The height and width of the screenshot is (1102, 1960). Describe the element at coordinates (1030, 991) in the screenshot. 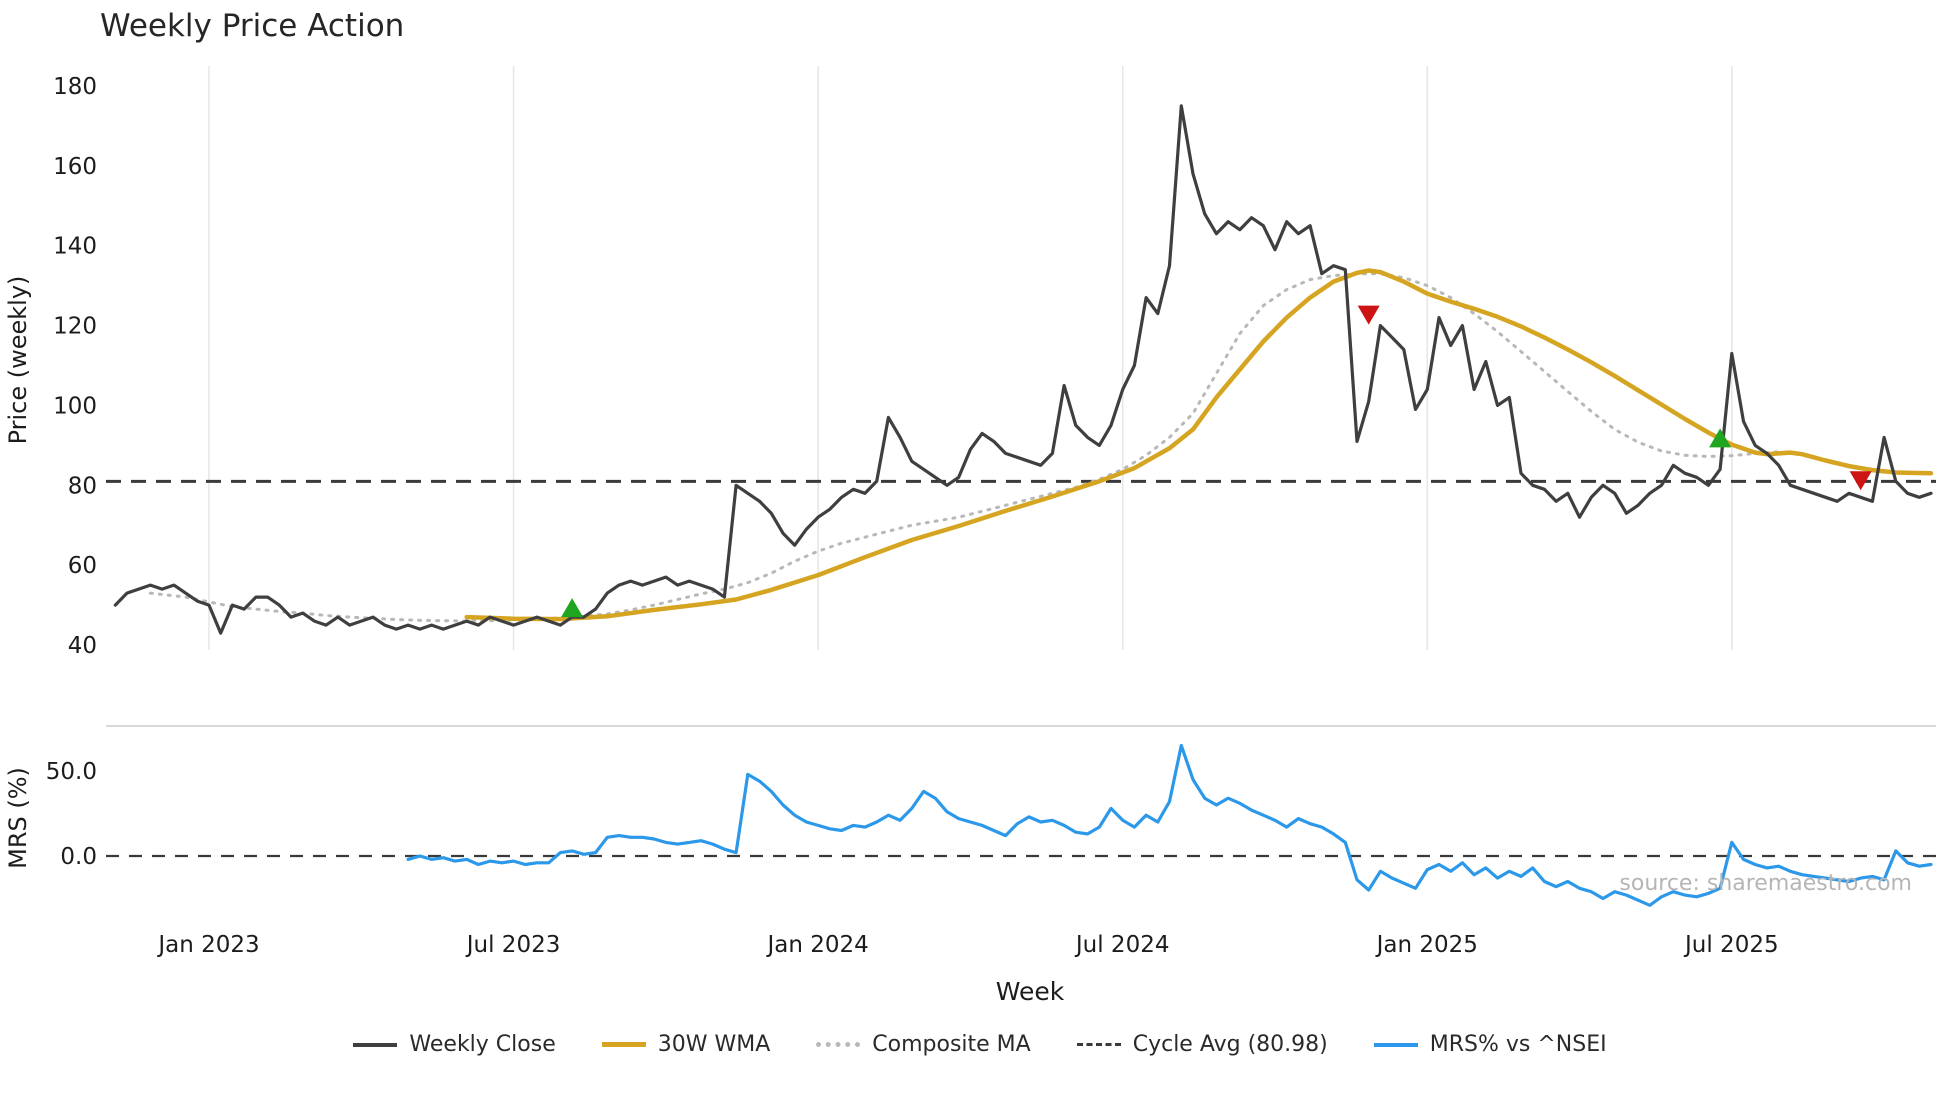

I see `x-axis-label: Week` at that location.